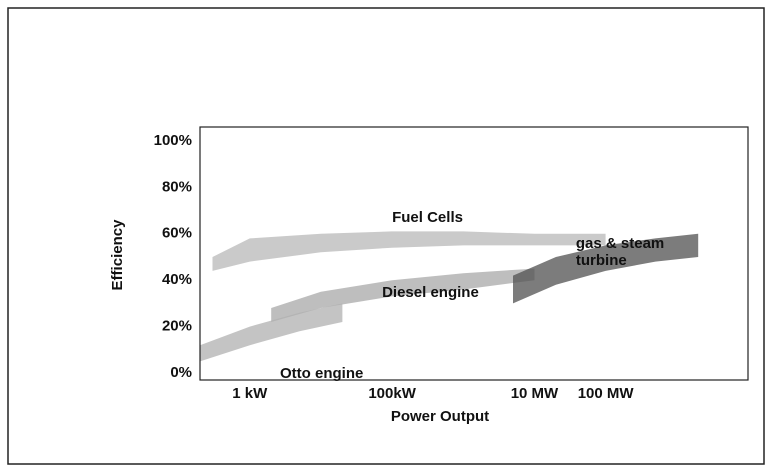 This screenshot has width=772, height=473. I want to click on x-tick-label: 100kW, so click(392, 393).